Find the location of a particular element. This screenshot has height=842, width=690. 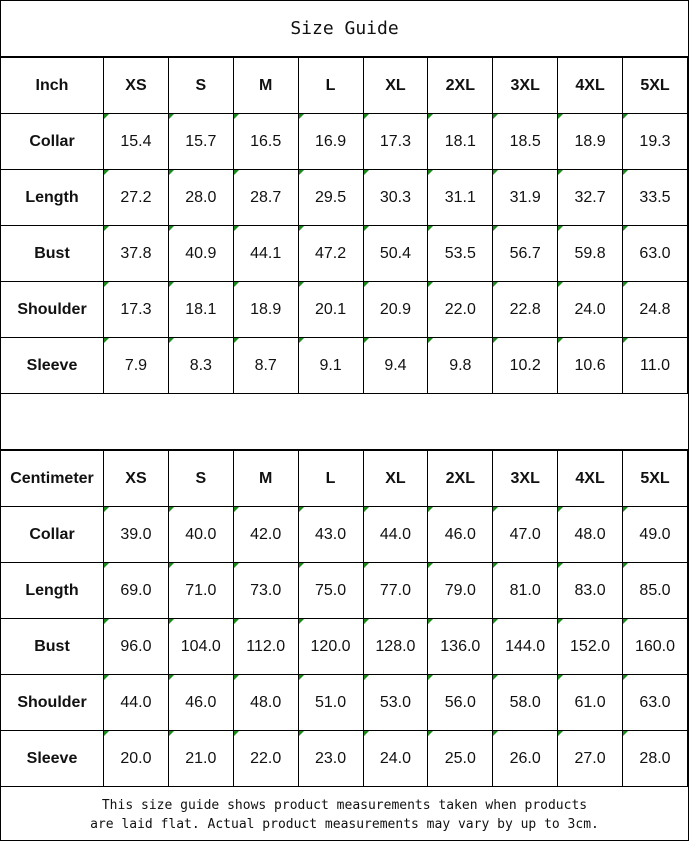

table-cell: 85.0 is located at coordinates (655, 590).